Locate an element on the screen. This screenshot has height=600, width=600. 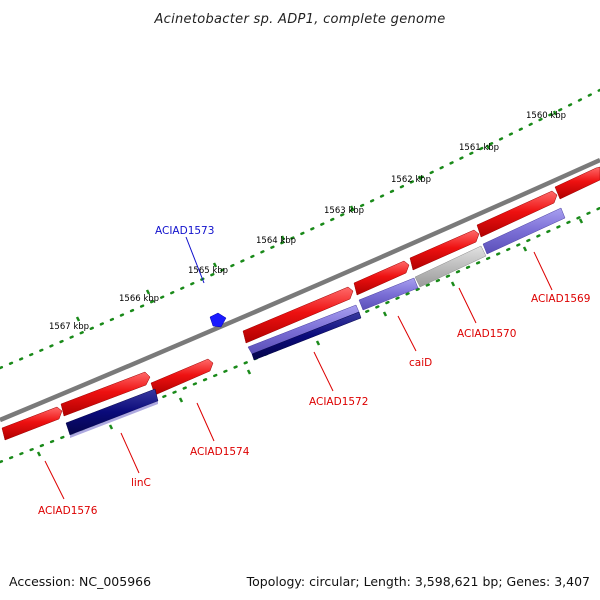
map-title: Acinetobacter sp. ADP1, complete genome is located at coordinates (299, 19).